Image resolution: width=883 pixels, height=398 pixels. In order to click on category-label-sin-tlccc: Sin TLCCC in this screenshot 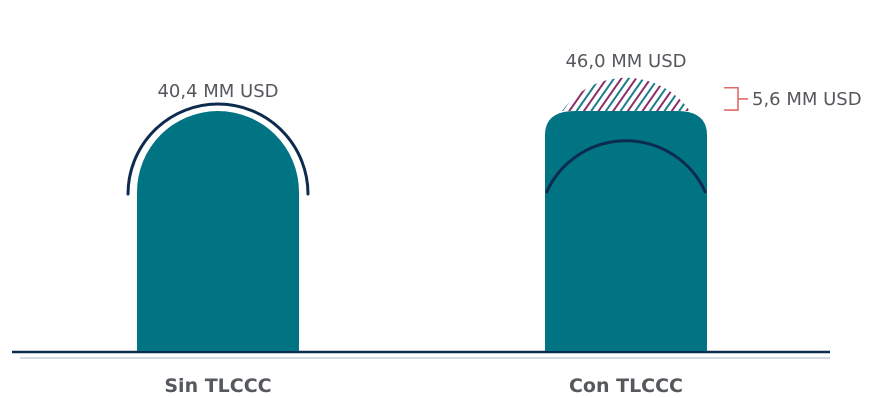, I will do `click(217, 386)`.